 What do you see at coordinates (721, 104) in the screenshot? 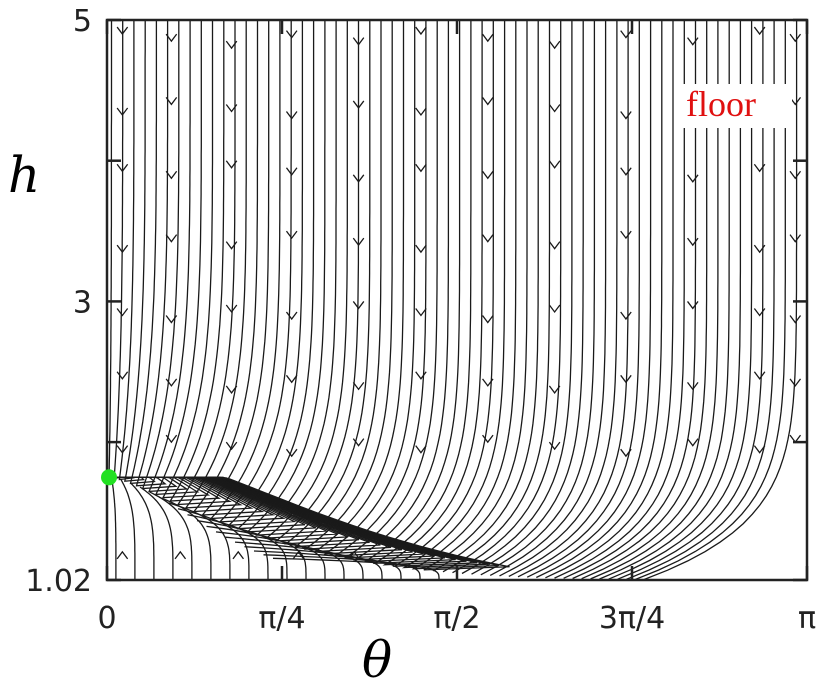
I see `floor-annotation: floor` at bounding box center [721, 104].